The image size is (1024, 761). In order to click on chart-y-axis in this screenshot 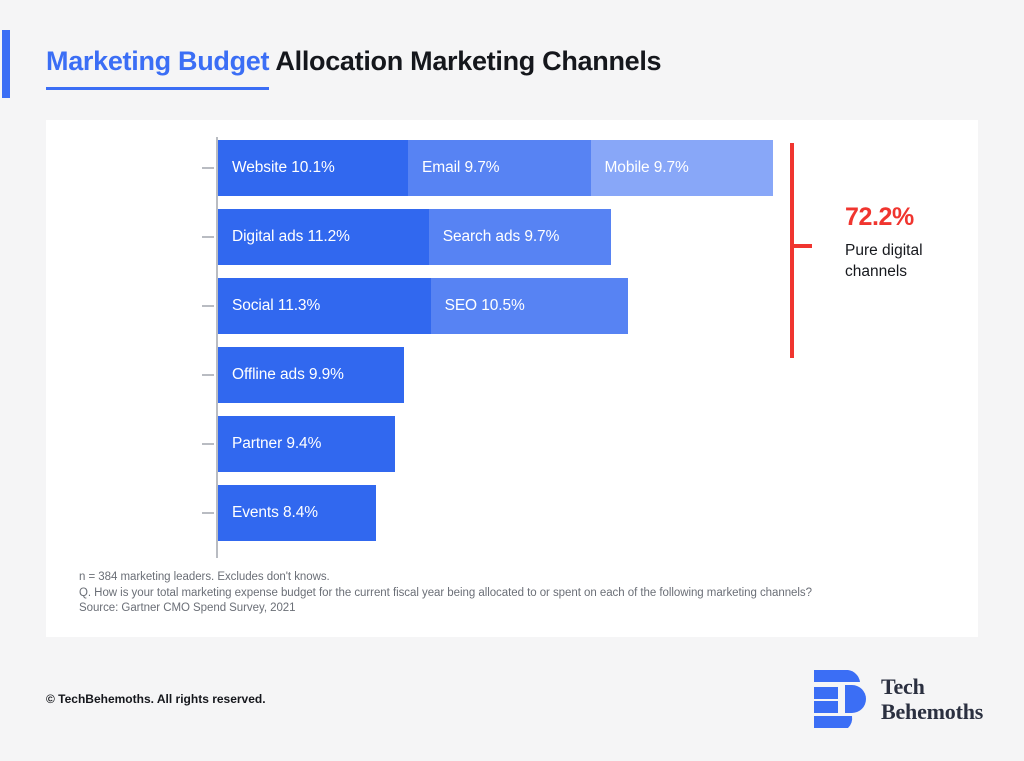, I will do `click(217, 347)`.